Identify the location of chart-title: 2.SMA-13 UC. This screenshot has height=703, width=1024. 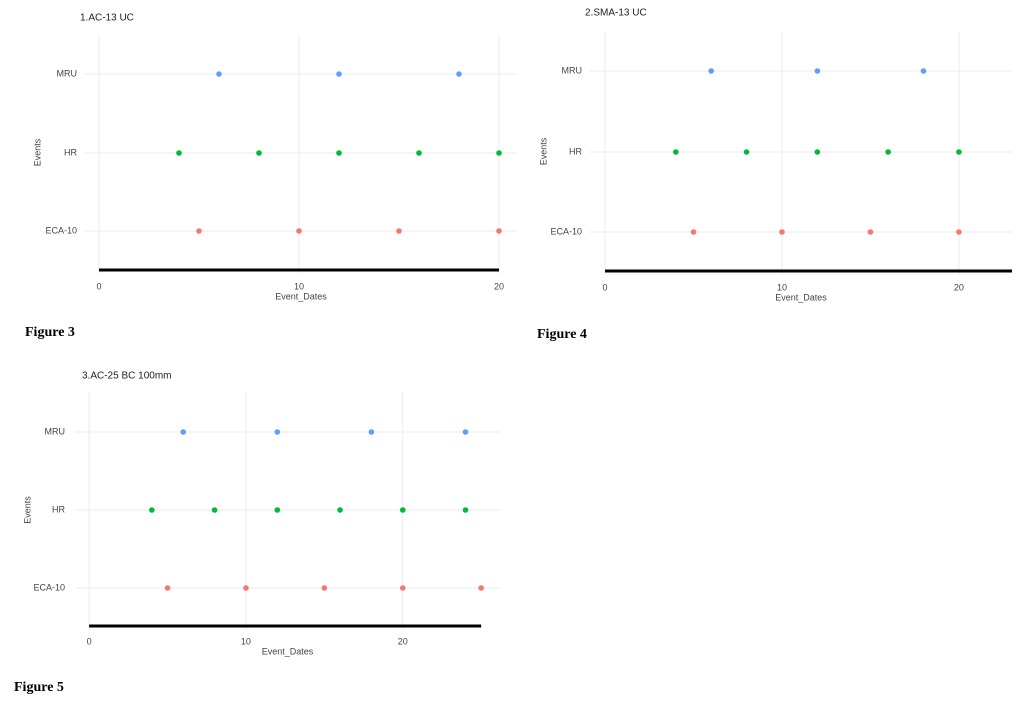
(616, 13).